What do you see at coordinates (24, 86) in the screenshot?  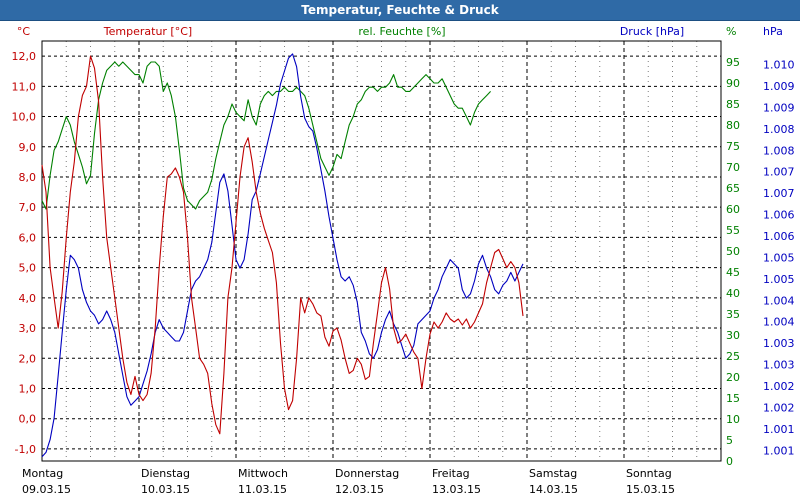 I see `temperature-tick: 11,0` at bounding box center [24, 86].